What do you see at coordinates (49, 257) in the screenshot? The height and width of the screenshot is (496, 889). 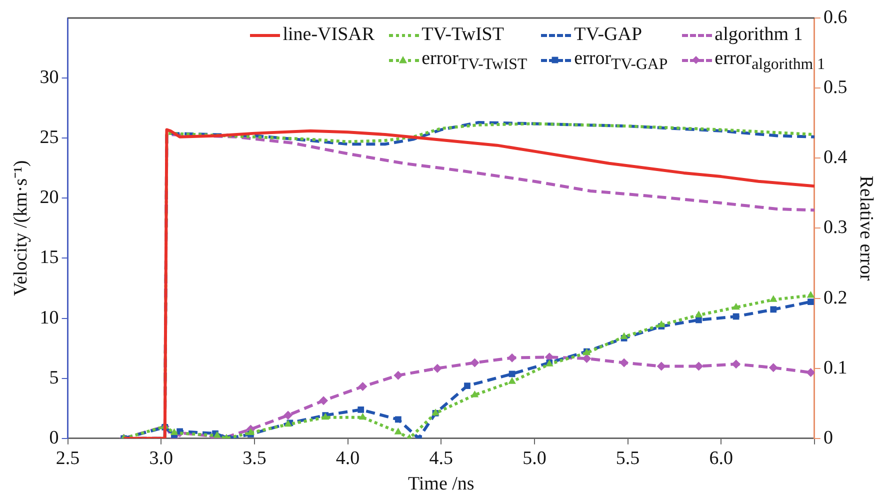 I see `y-tick-label: 15` at bounding box center [49, 257].